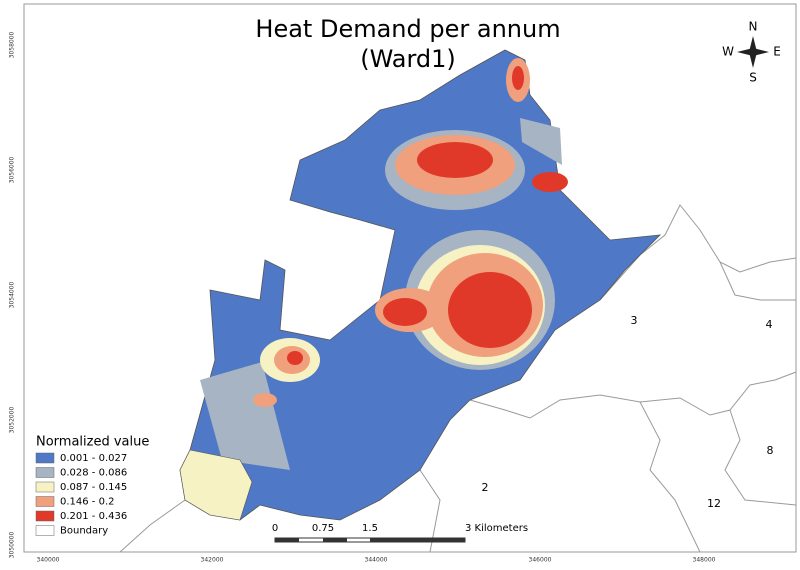 The width and height of the screenshot is (800, 570). What do you see at coordinates (714, 503) in the screenshot?
I see `ward-label: 12` at bounding box center [714, 503].